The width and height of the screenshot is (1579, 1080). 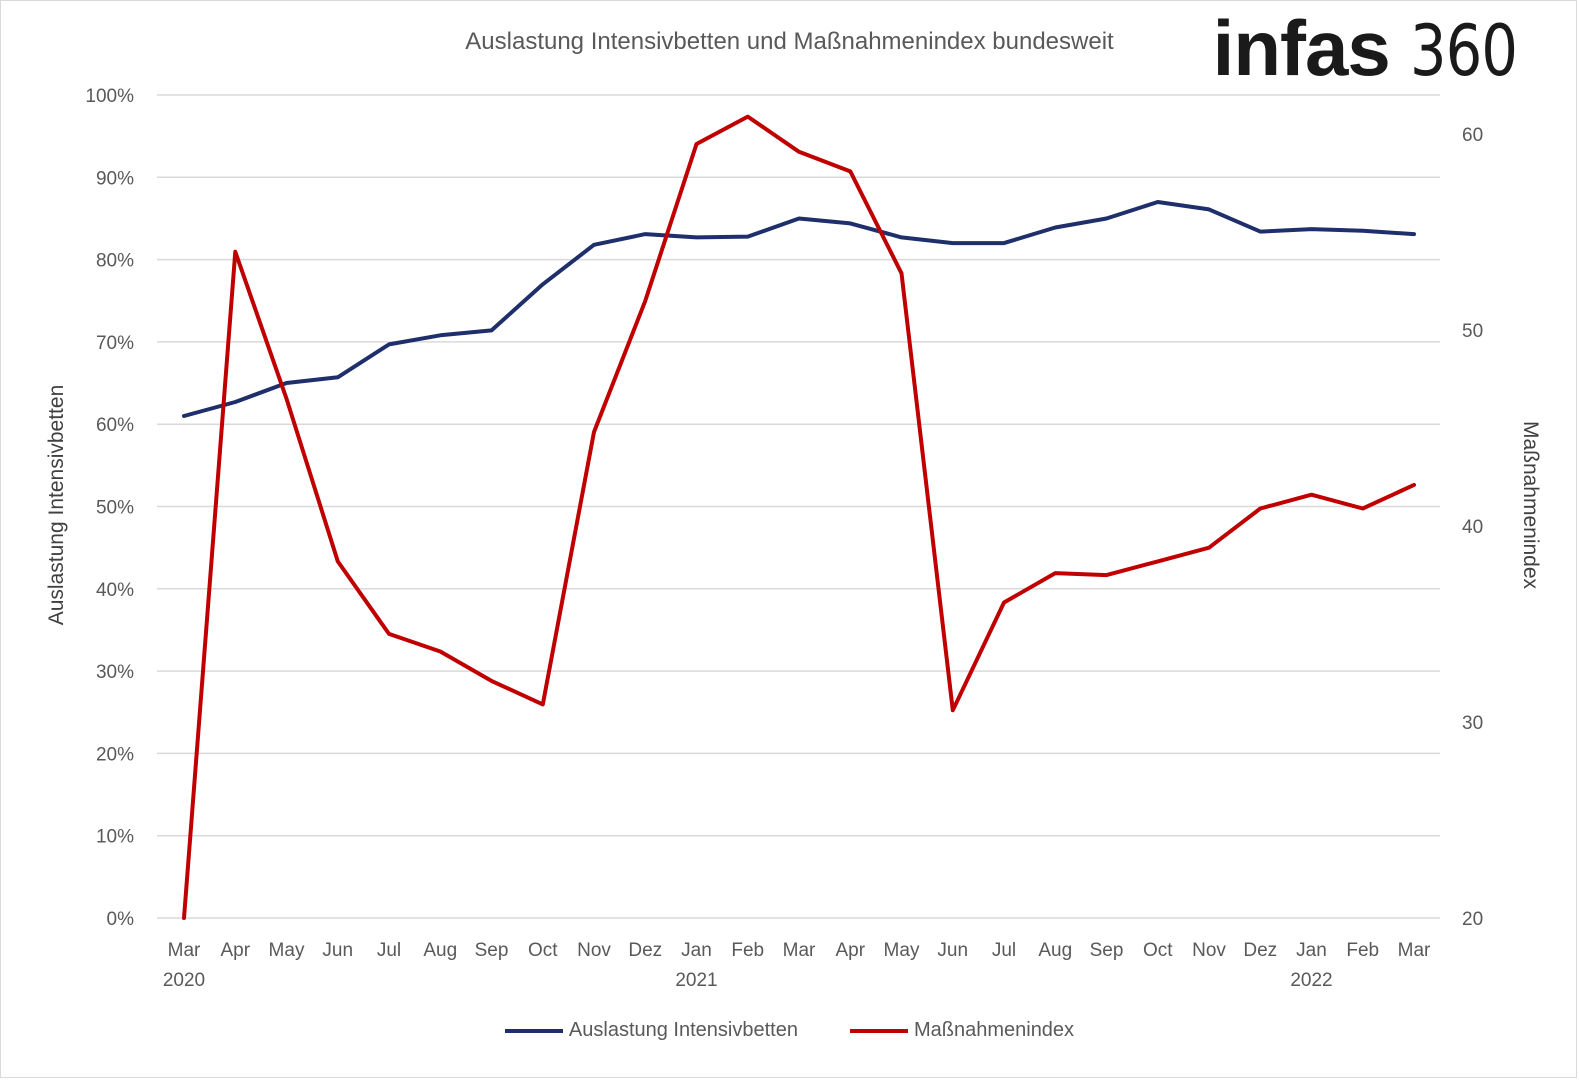 What do you see at coordinates (994, 1030) in the screenshot?
I see `legend-label-massnahmenindex: Maßnahmenindex` at bounding box center [994, 1030].